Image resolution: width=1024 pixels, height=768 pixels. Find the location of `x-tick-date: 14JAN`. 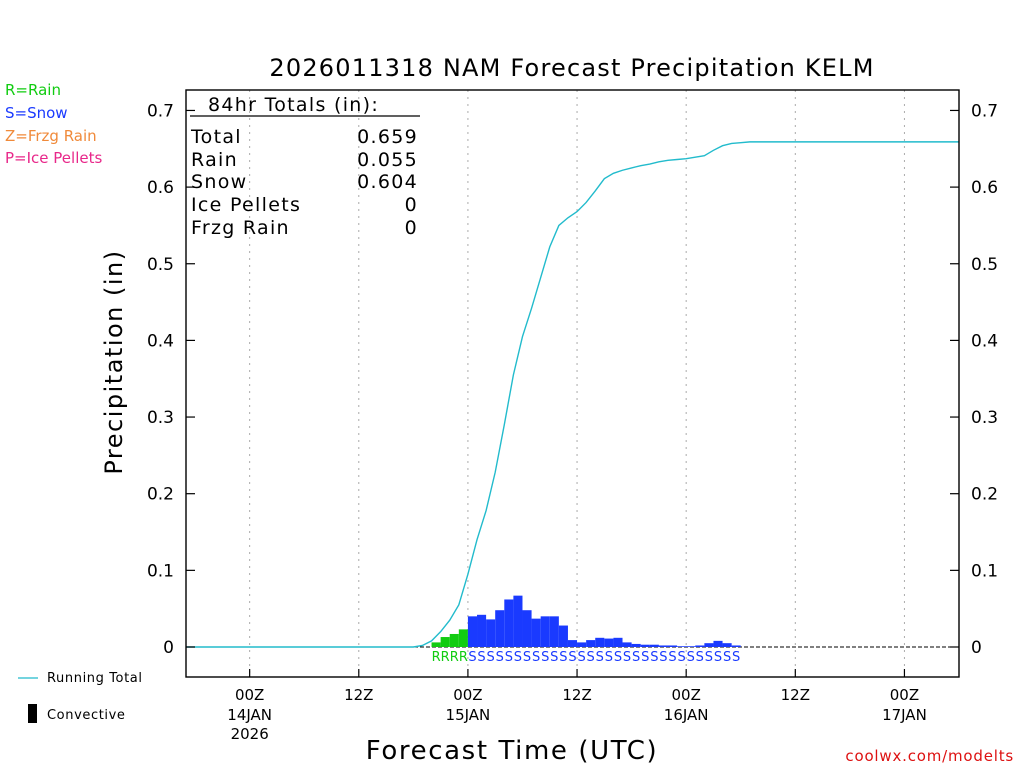

x-tick-date: 14JAN is located at coordinates (249, 715).